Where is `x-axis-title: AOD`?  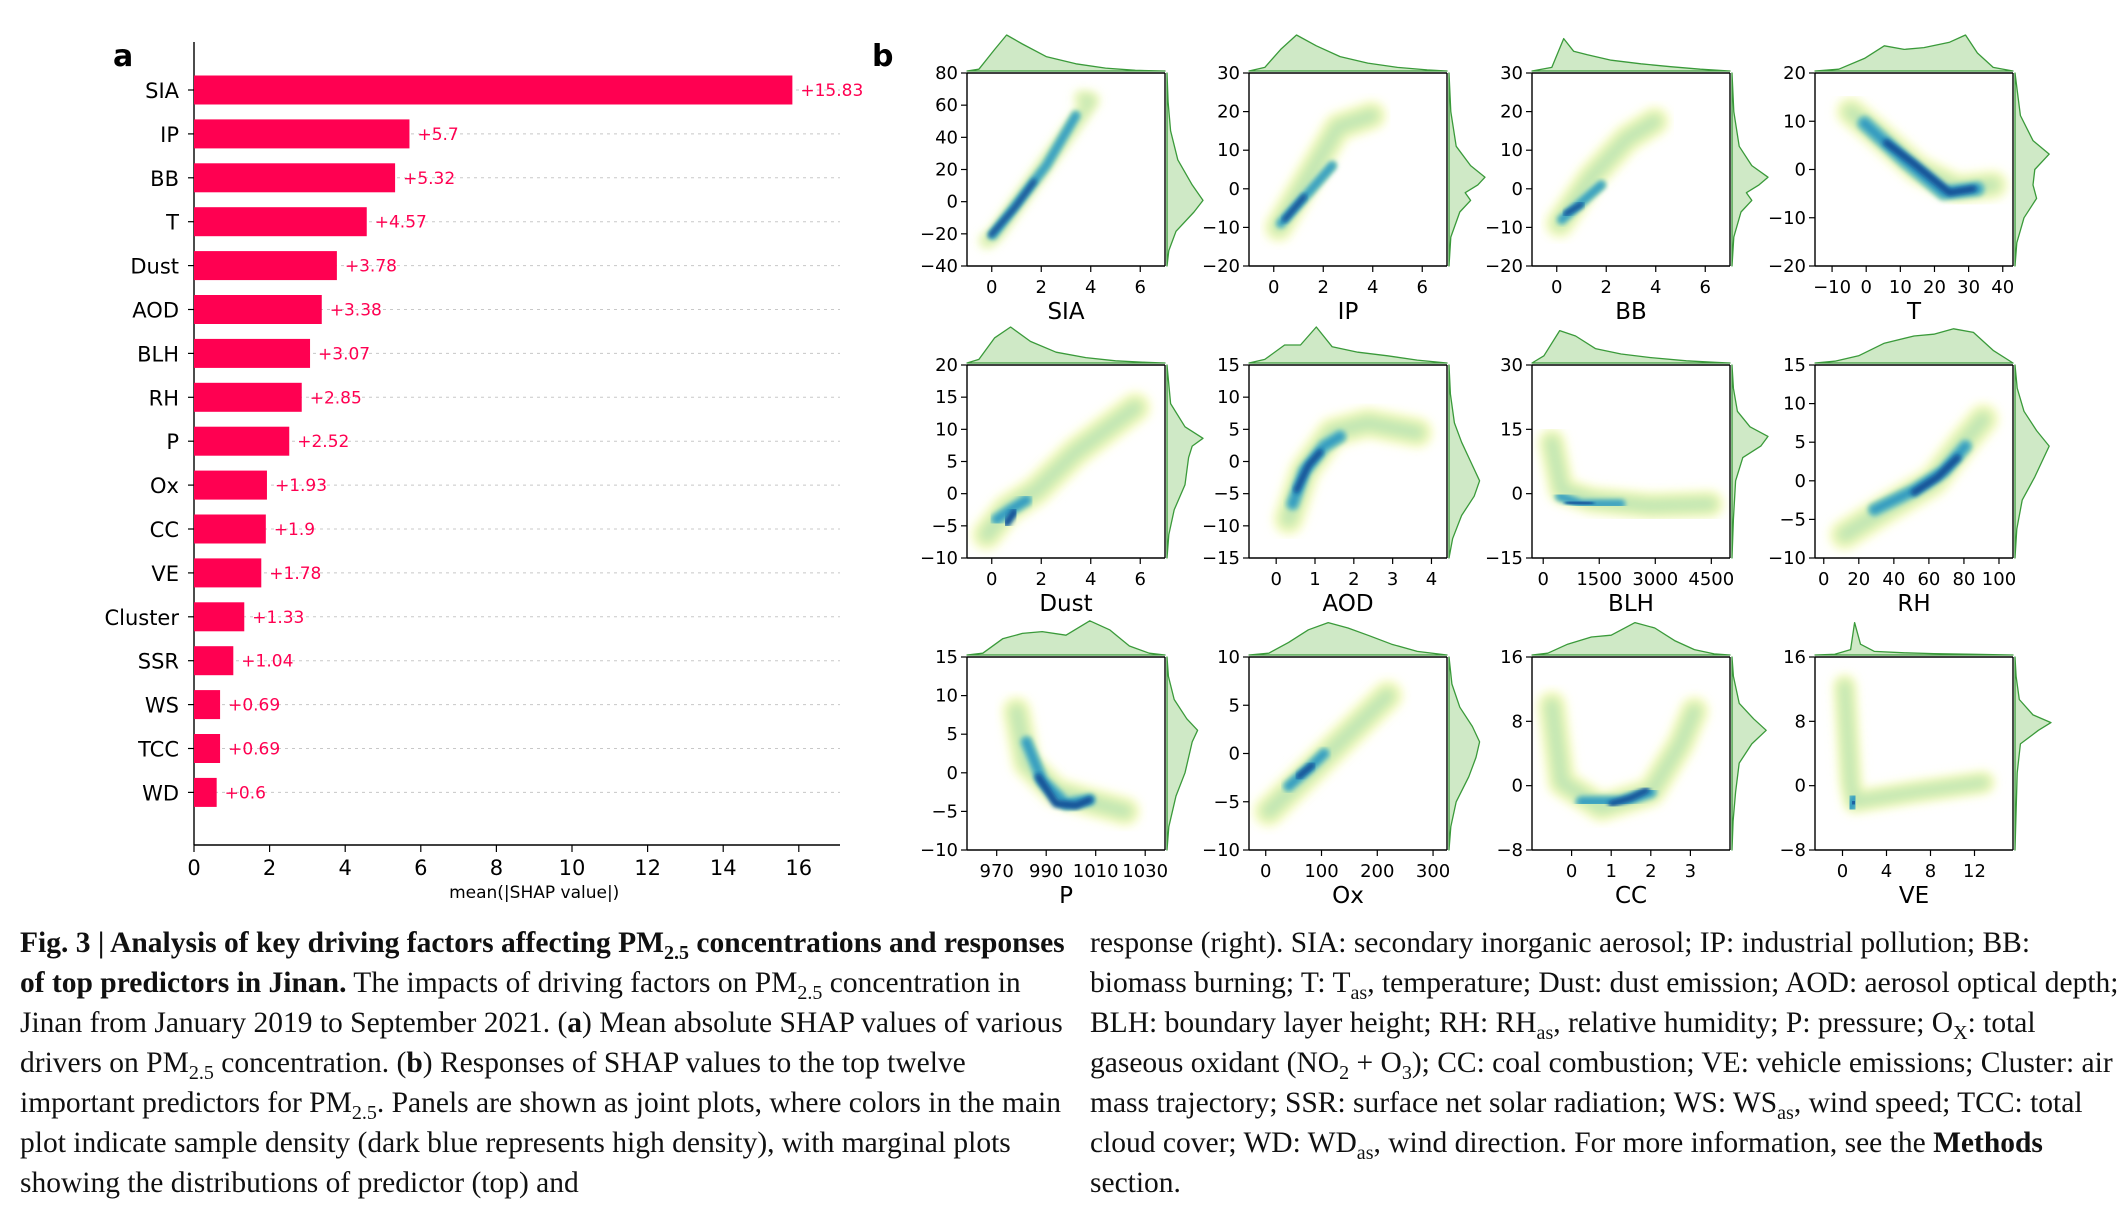
x-axis-title: AOD is located at coordinates (1347, 604).